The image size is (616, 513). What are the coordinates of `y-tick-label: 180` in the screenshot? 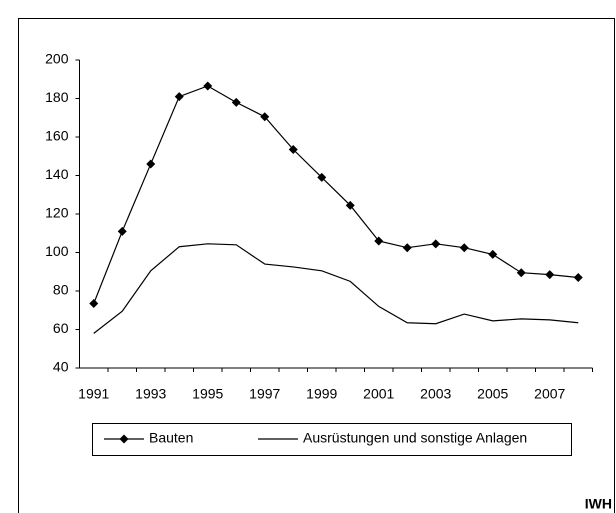 It's located at (57, 97).